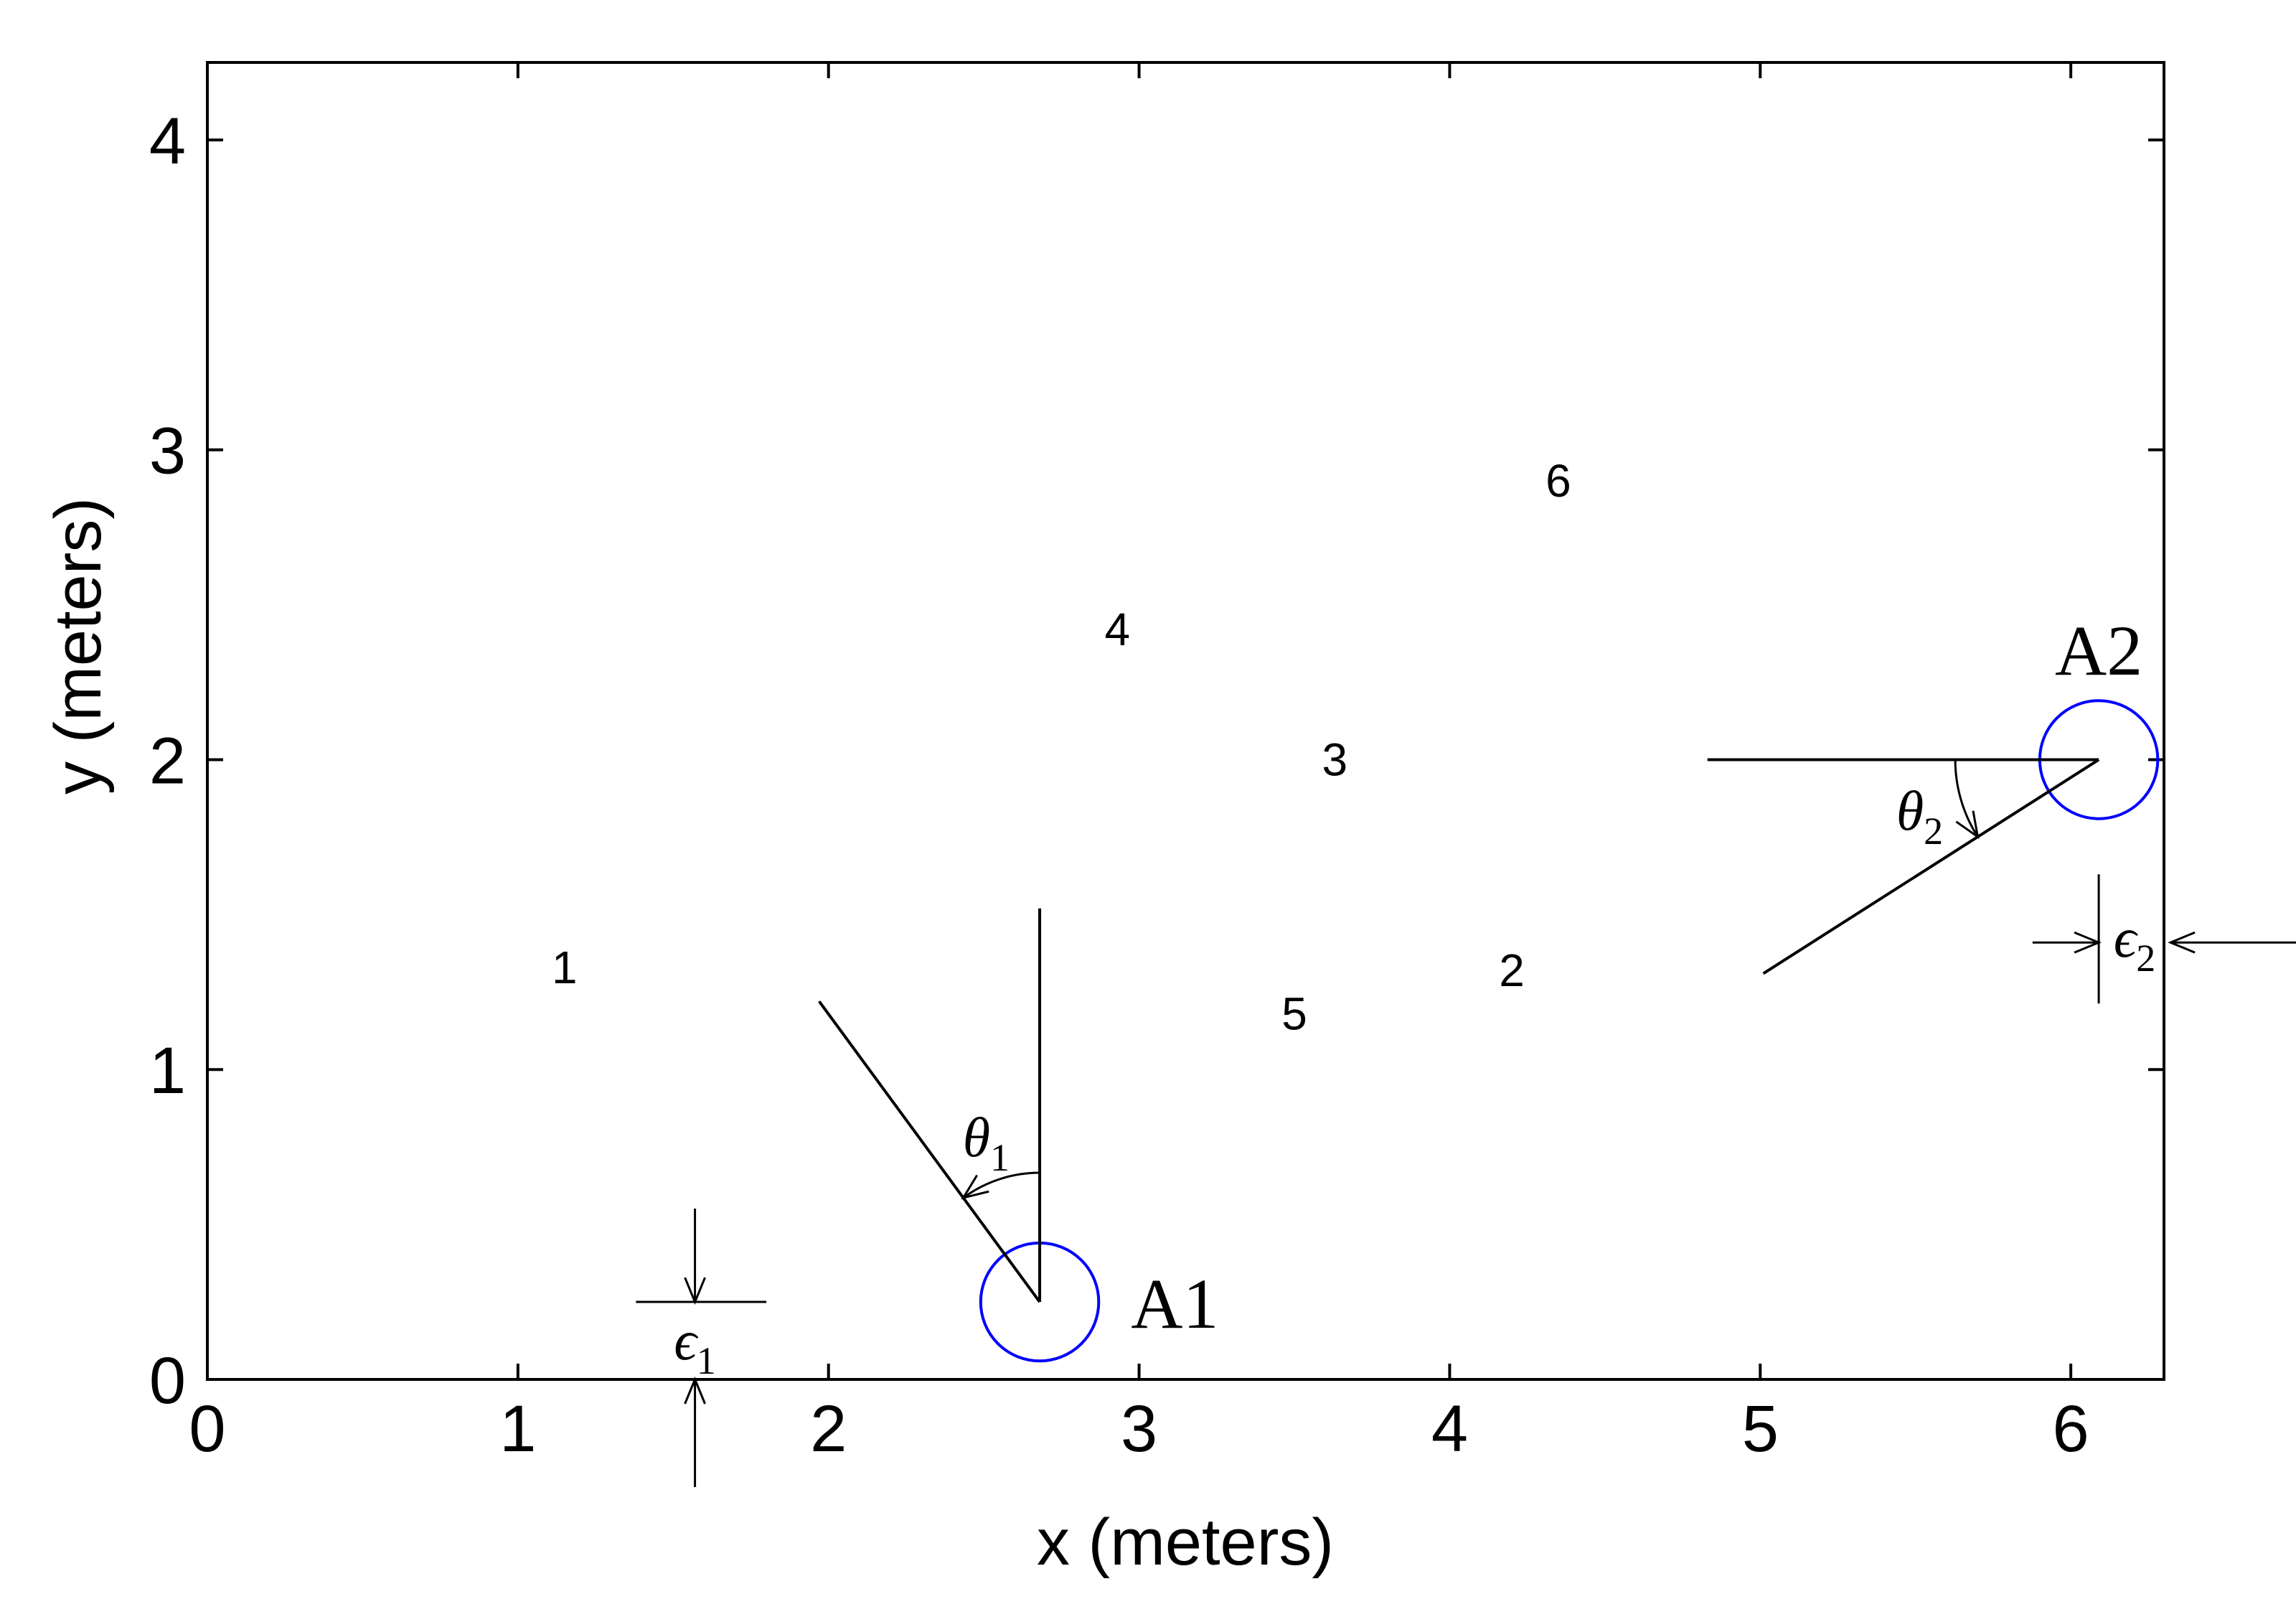 This screenshot has width=2296, height=1622. What do you see at coordinates (1919, 816) in the screenshot?
I see `angle-label: θ2` at bounding box center [1919, 816].